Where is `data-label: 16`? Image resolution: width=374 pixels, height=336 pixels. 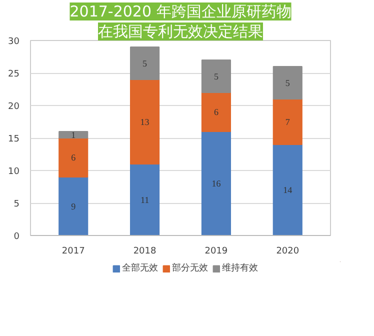 data-label: 16 is located at coordinates (217, 183).